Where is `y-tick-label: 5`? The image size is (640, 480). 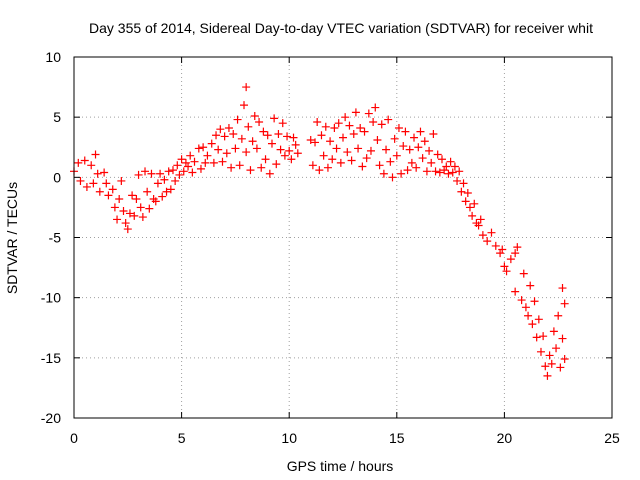
y-tick-label: 5 is located at coordinates (57, 117).